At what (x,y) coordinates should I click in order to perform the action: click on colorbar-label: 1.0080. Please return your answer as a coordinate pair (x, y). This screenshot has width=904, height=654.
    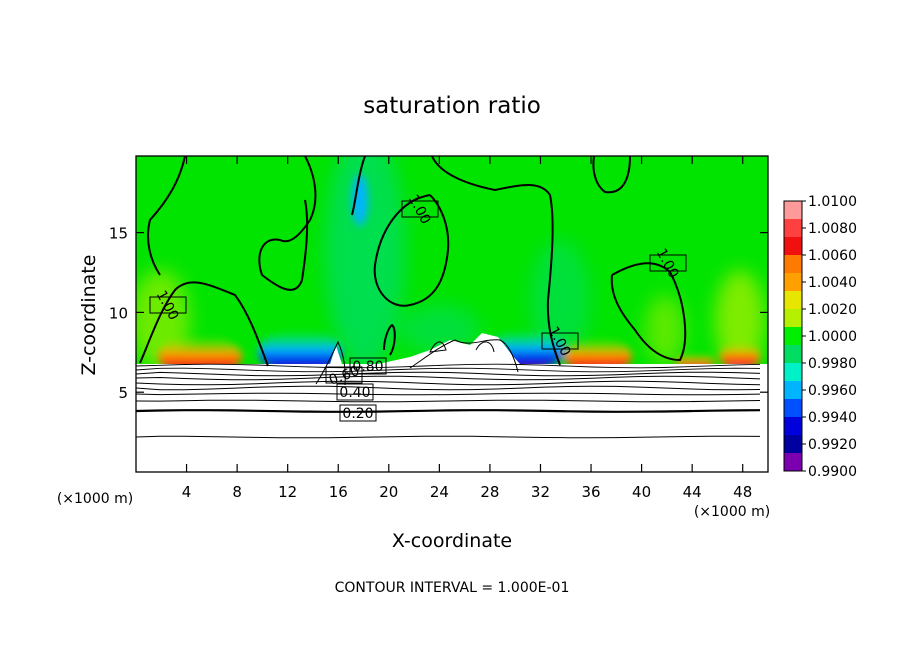
    Looking at the image, I should click on (832, 229).